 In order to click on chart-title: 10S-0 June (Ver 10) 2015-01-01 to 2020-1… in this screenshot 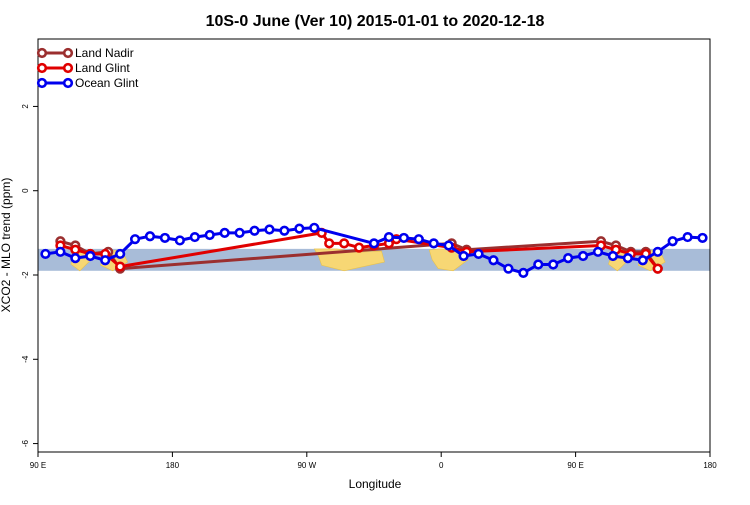, I will do `click(375, 21)`.